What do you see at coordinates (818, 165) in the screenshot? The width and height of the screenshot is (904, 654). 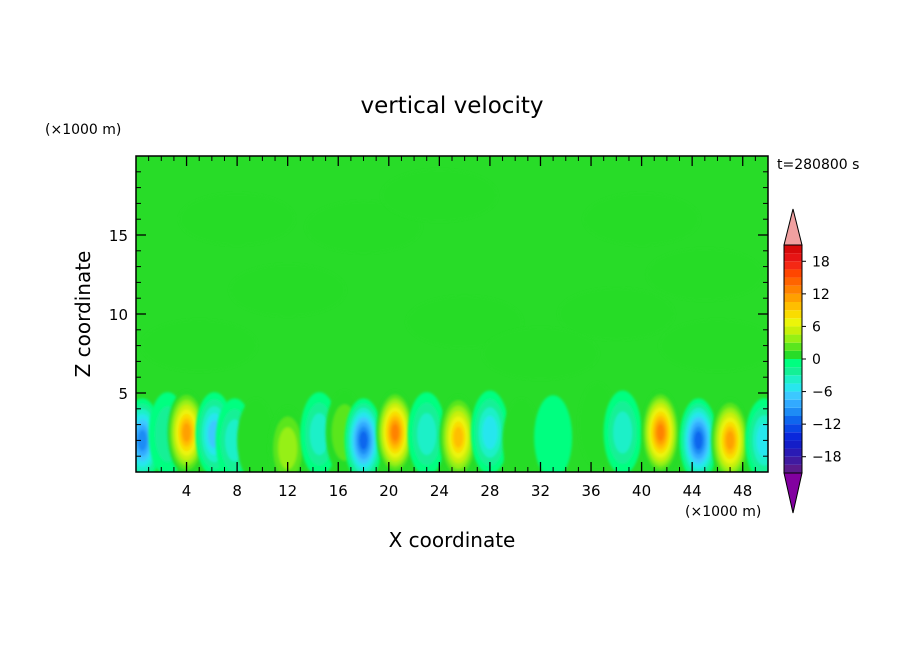 I see `time-label: t=280800 s` at bounding box center [818, 165].